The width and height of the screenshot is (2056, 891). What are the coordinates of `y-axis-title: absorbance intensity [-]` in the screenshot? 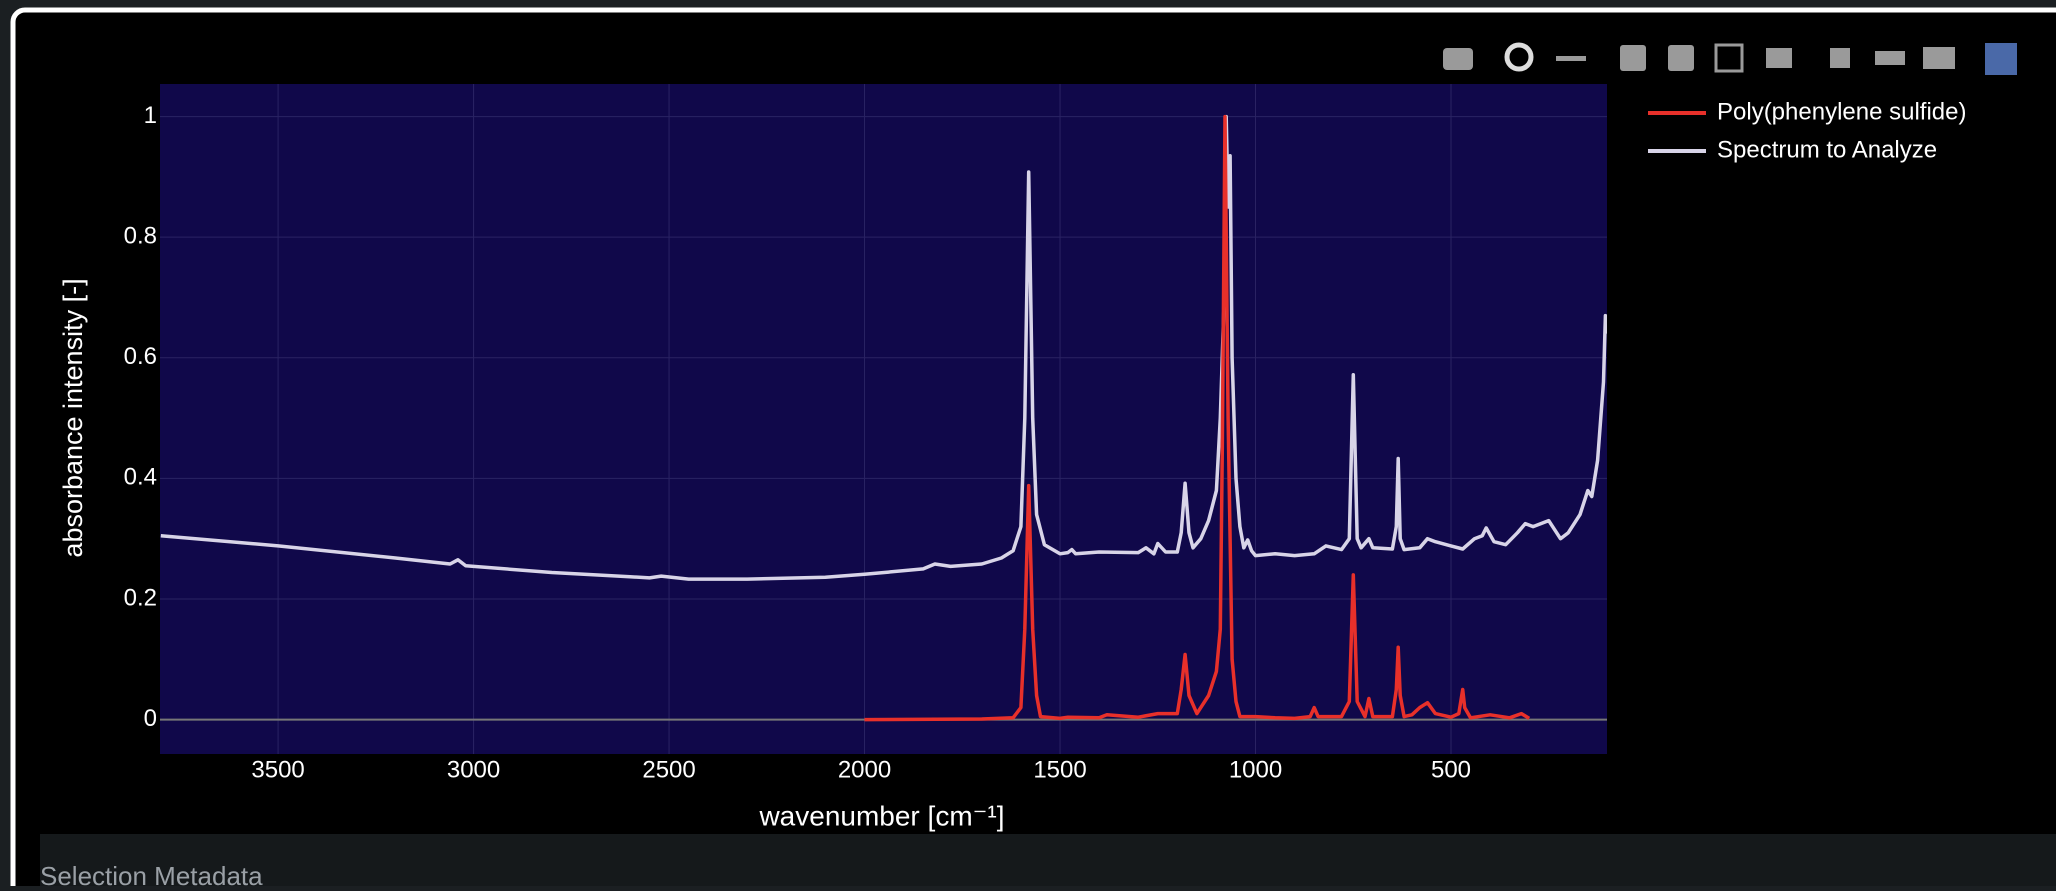 It's located at (73, 417).